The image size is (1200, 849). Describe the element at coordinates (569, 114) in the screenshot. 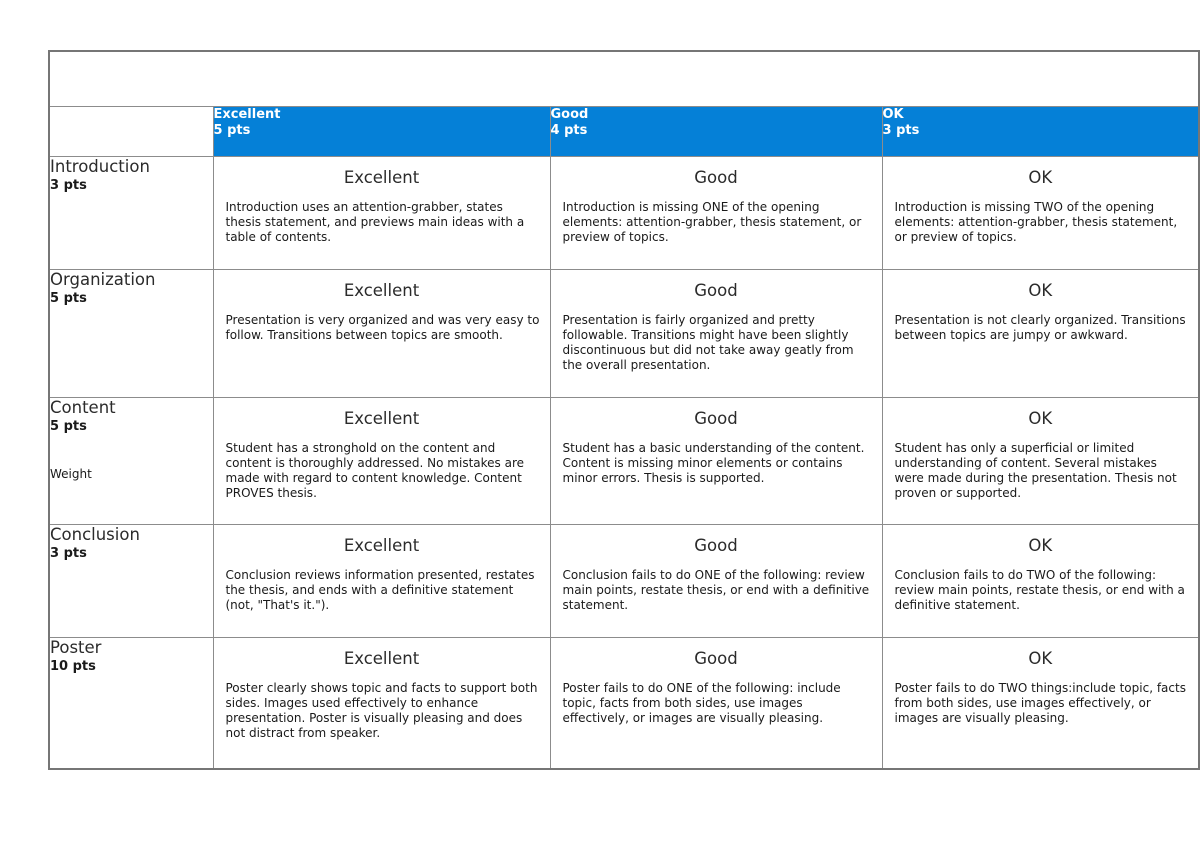

I see `header-label: Good` at that location.